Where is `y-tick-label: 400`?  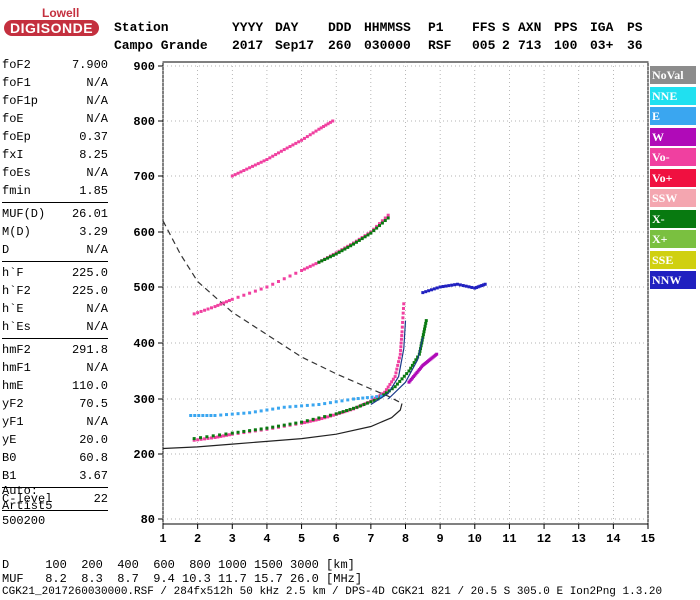
y-tick-label: 400 is located at coordinates (144, 344).